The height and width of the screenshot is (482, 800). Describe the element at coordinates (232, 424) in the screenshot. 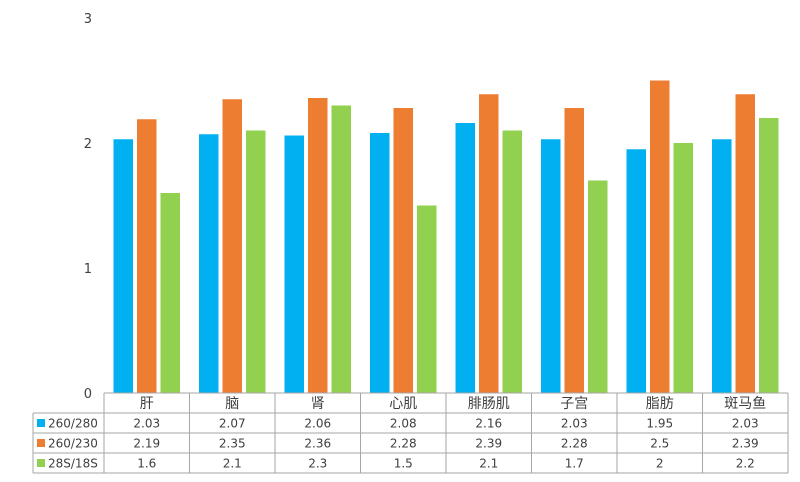

I see `table-cell-value: 2.07` at that location.